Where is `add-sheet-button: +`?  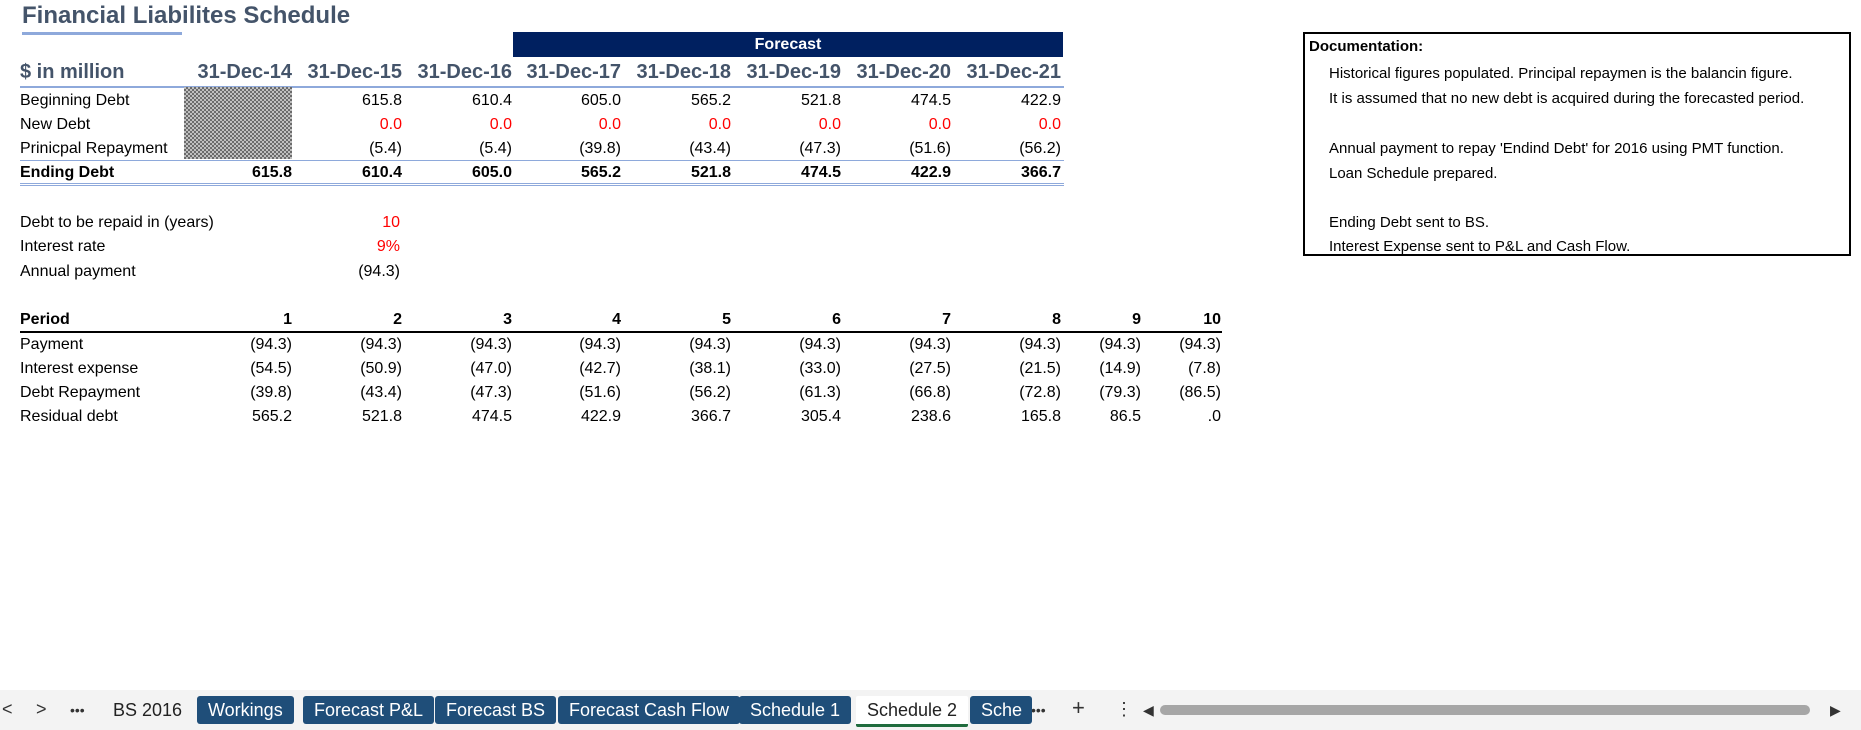 add-sheet-button: + is located at coordinates (1078, 707).